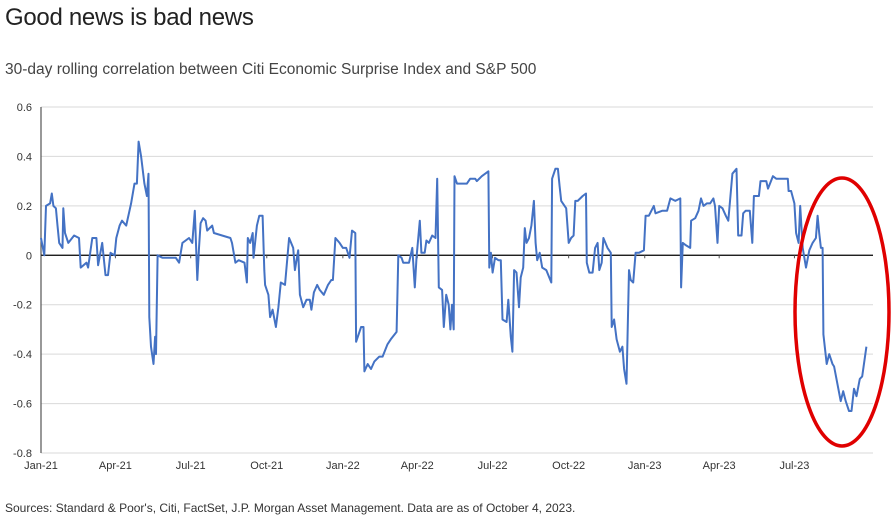 The width and height of the screenshot is (895, 530). Describe the element at coordinates (29, 256) in the screenshot. I see `y-tick-label: 0` at that location.